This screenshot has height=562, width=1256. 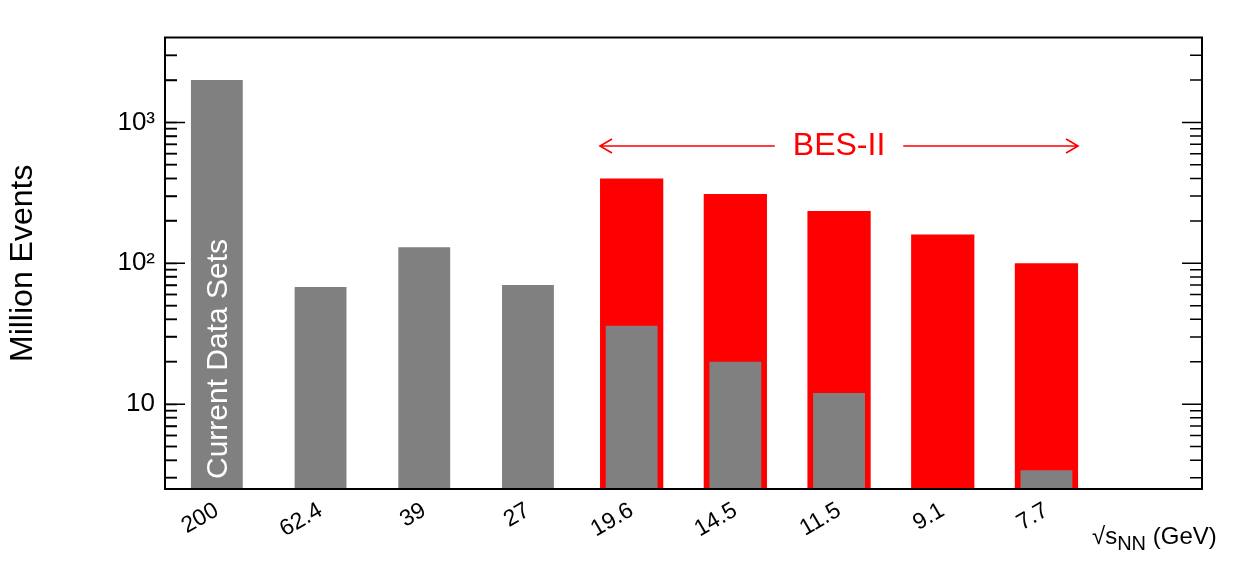 What do you see at coordinates (140, 402) in the screenshot?
I see `y-tick-label: 10` at bounding box center [140, 402].